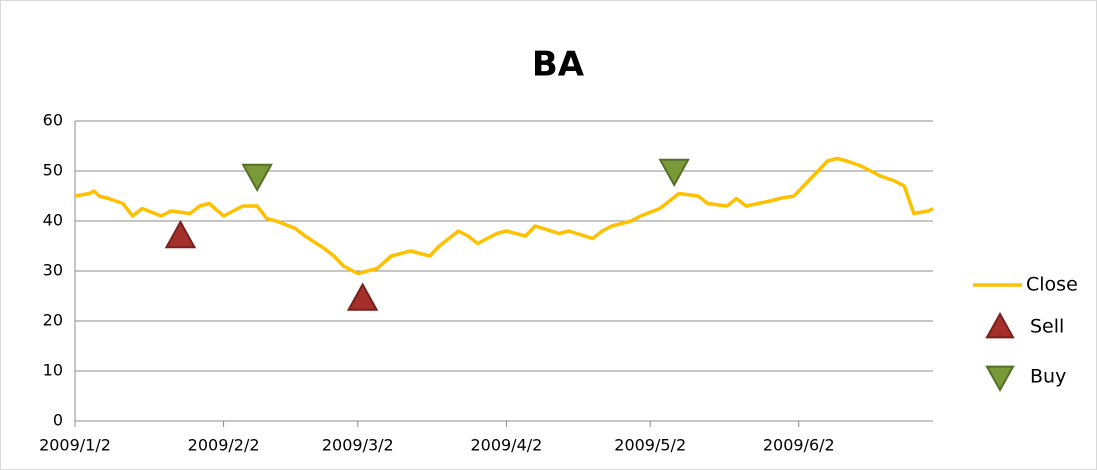 The height and width of the screenshot is (470, 1097). Describe the element at coordinates (358, 445) in the screenshot. I see `x-tick-label: 2009/3/2` at that location.